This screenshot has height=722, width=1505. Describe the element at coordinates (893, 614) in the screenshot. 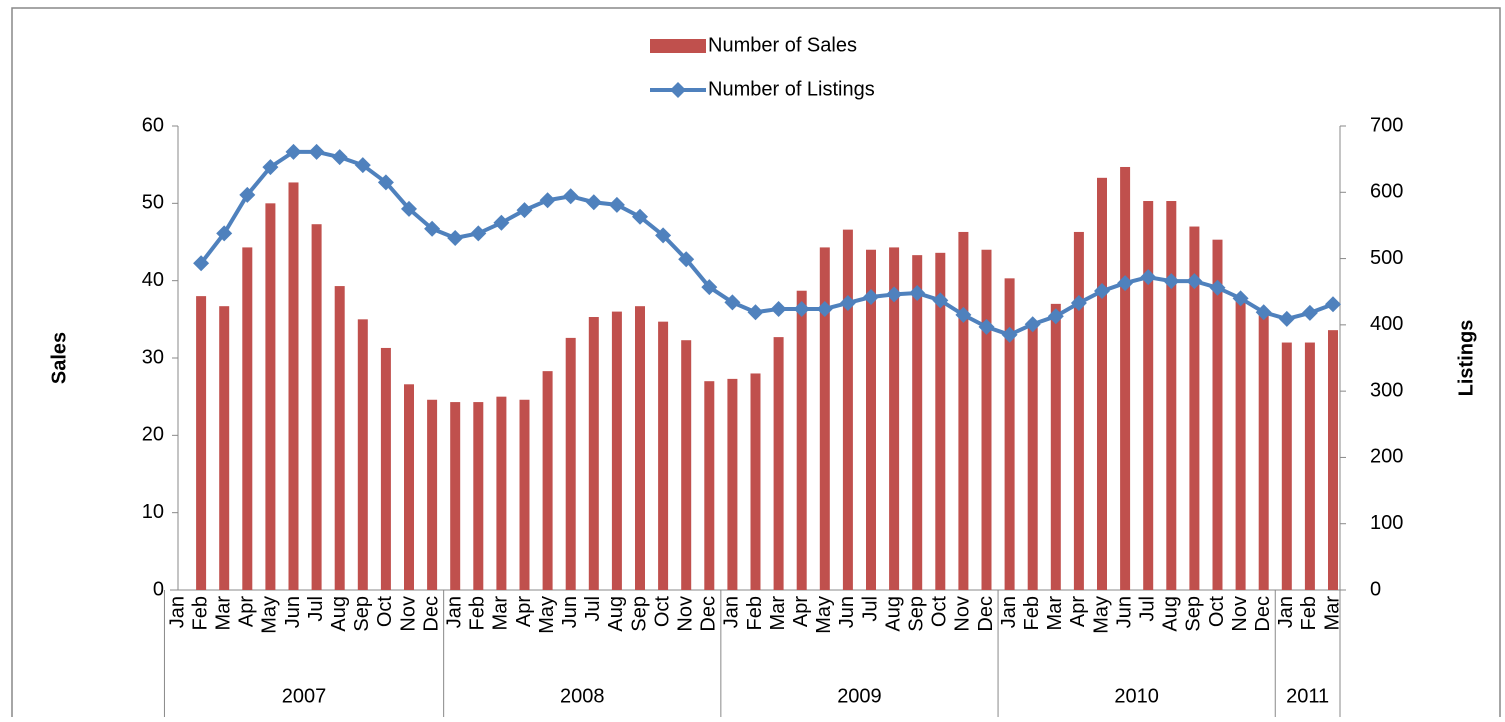

I see `x-tick-label: Aug` at that location.